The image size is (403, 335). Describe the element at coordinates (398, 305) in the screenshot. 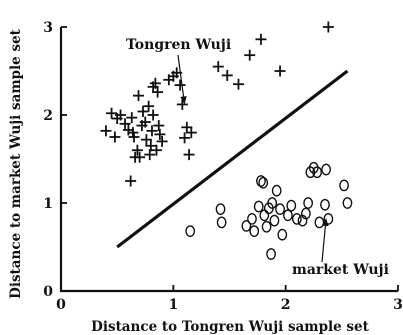

I see `x-tick-label: 3` at that location.